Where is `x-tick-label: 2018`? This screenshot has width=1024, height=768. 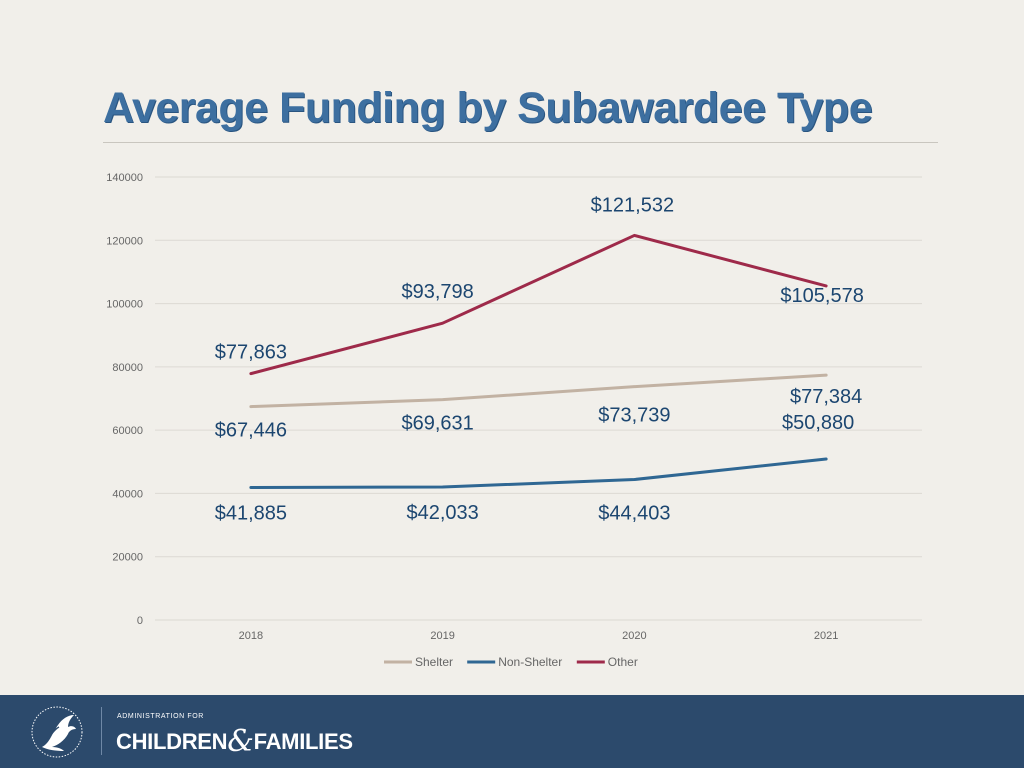 x-tick-label: 2018 is located at coordinates (251, 636).